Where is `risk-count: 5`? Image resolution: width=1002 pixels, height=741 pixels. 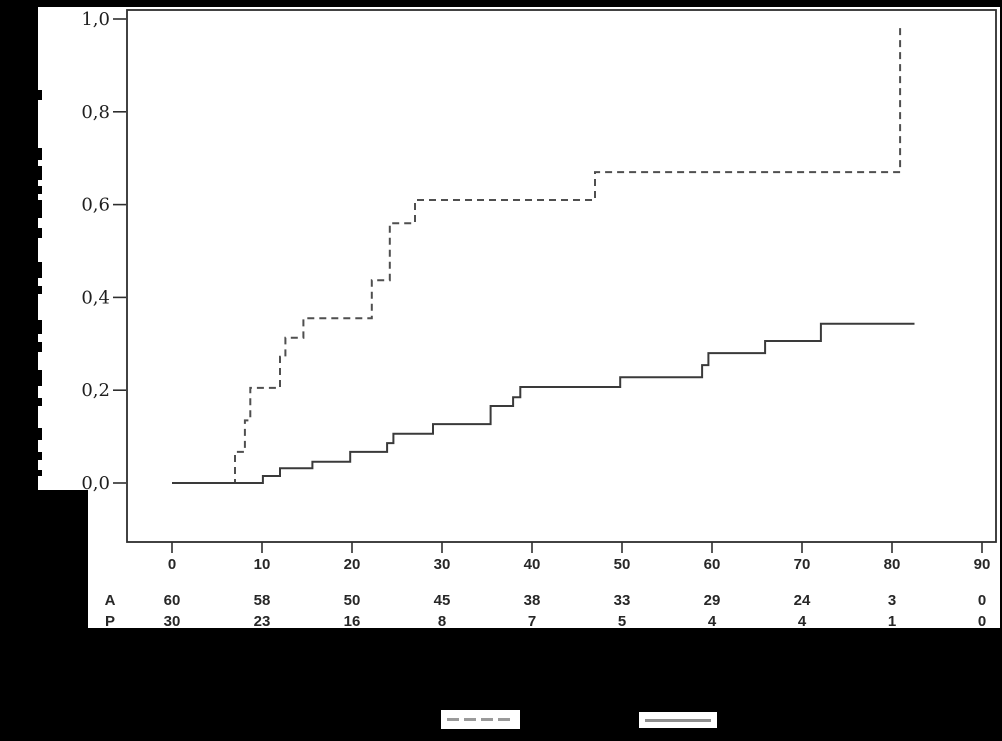
risk-count: 5 is located at coordinates (622, 621).